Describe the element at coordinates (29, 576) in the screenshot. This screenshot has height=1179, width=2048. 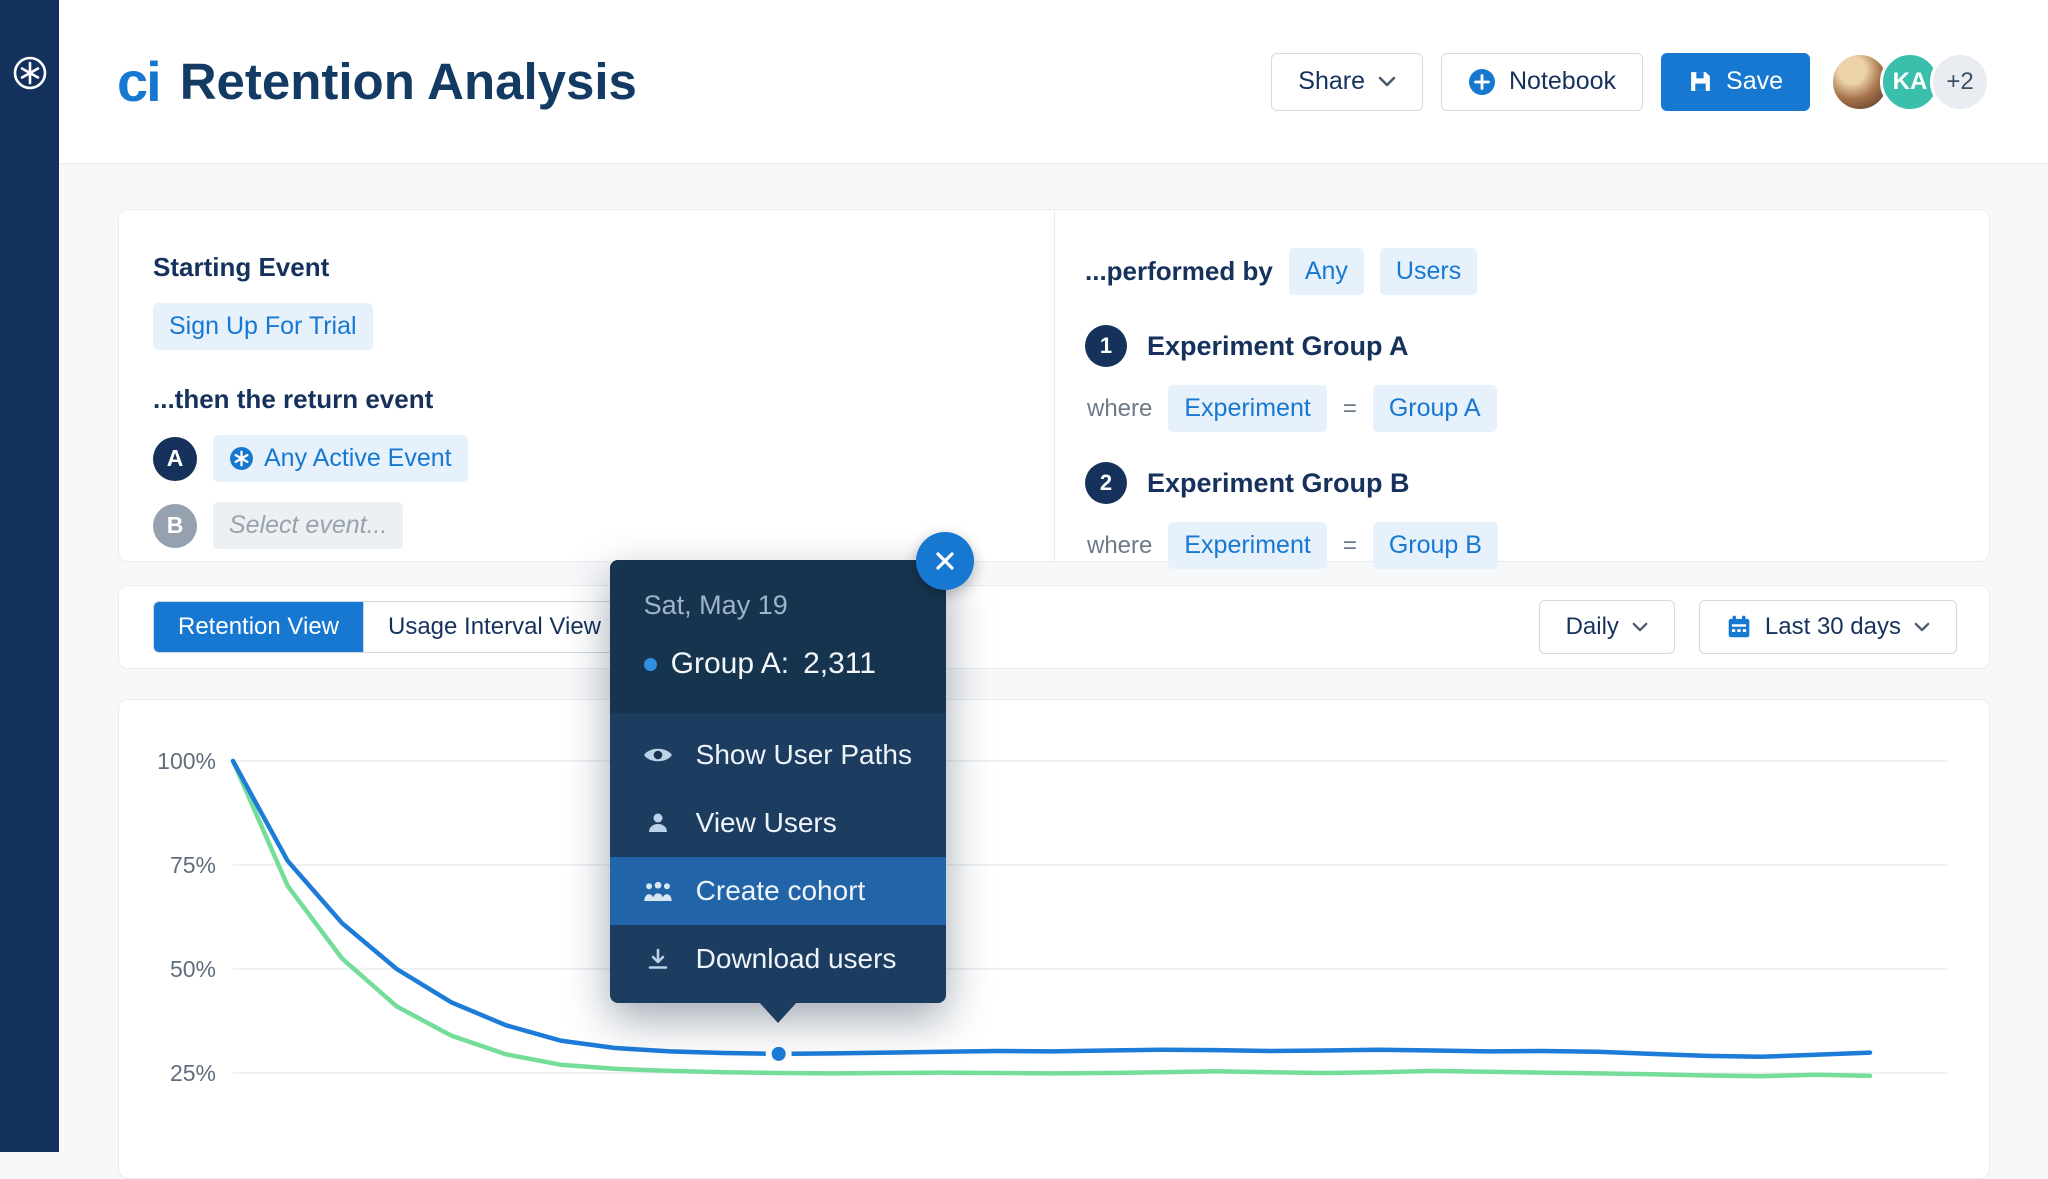
I see `app-sidebar` at that location.